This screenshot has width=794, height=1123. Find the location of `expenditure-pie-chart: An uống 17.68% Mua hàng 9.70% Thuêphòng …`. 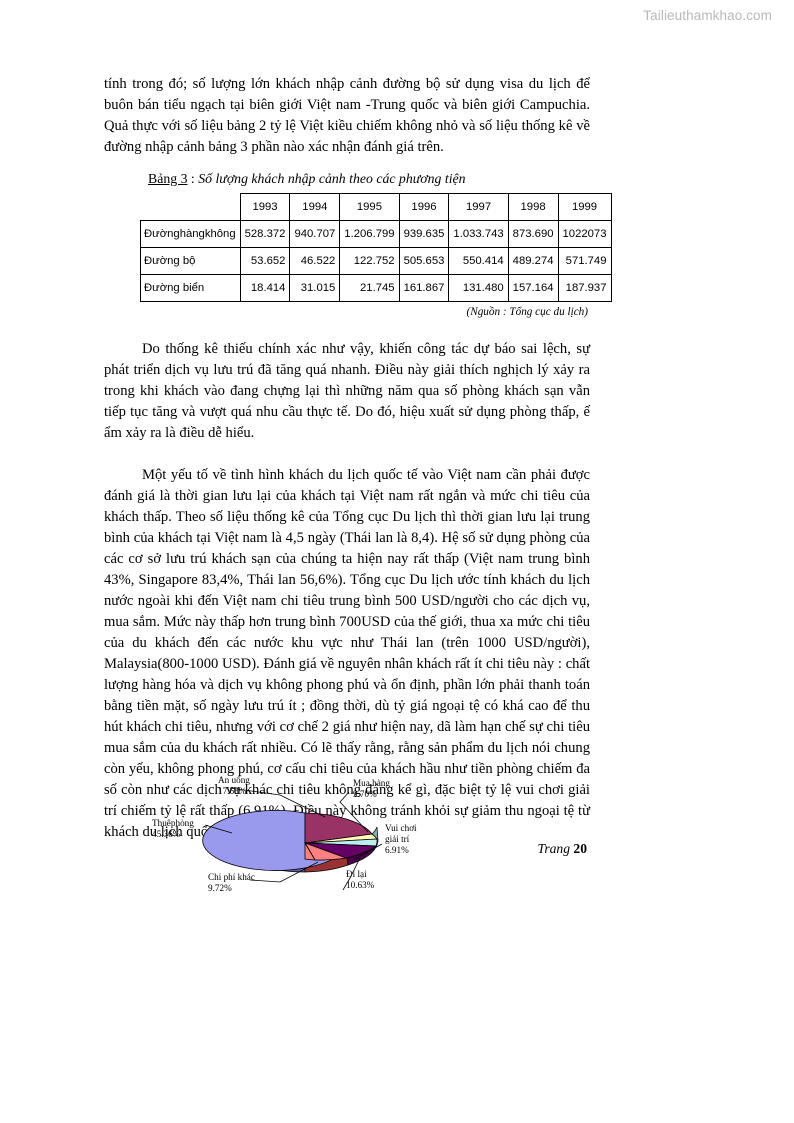

expenditure-pie-chart: An uống 17.68% Mua hàng 9.70% Thuêphòng … is located at coordinates (305, 837).